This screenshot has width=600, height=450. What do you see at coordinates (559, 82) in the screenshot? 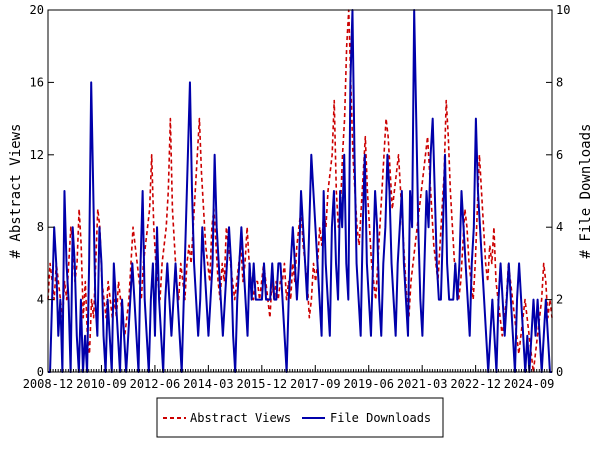
I see `y-right-tick-label: 8` at bounding box center [559, 82].